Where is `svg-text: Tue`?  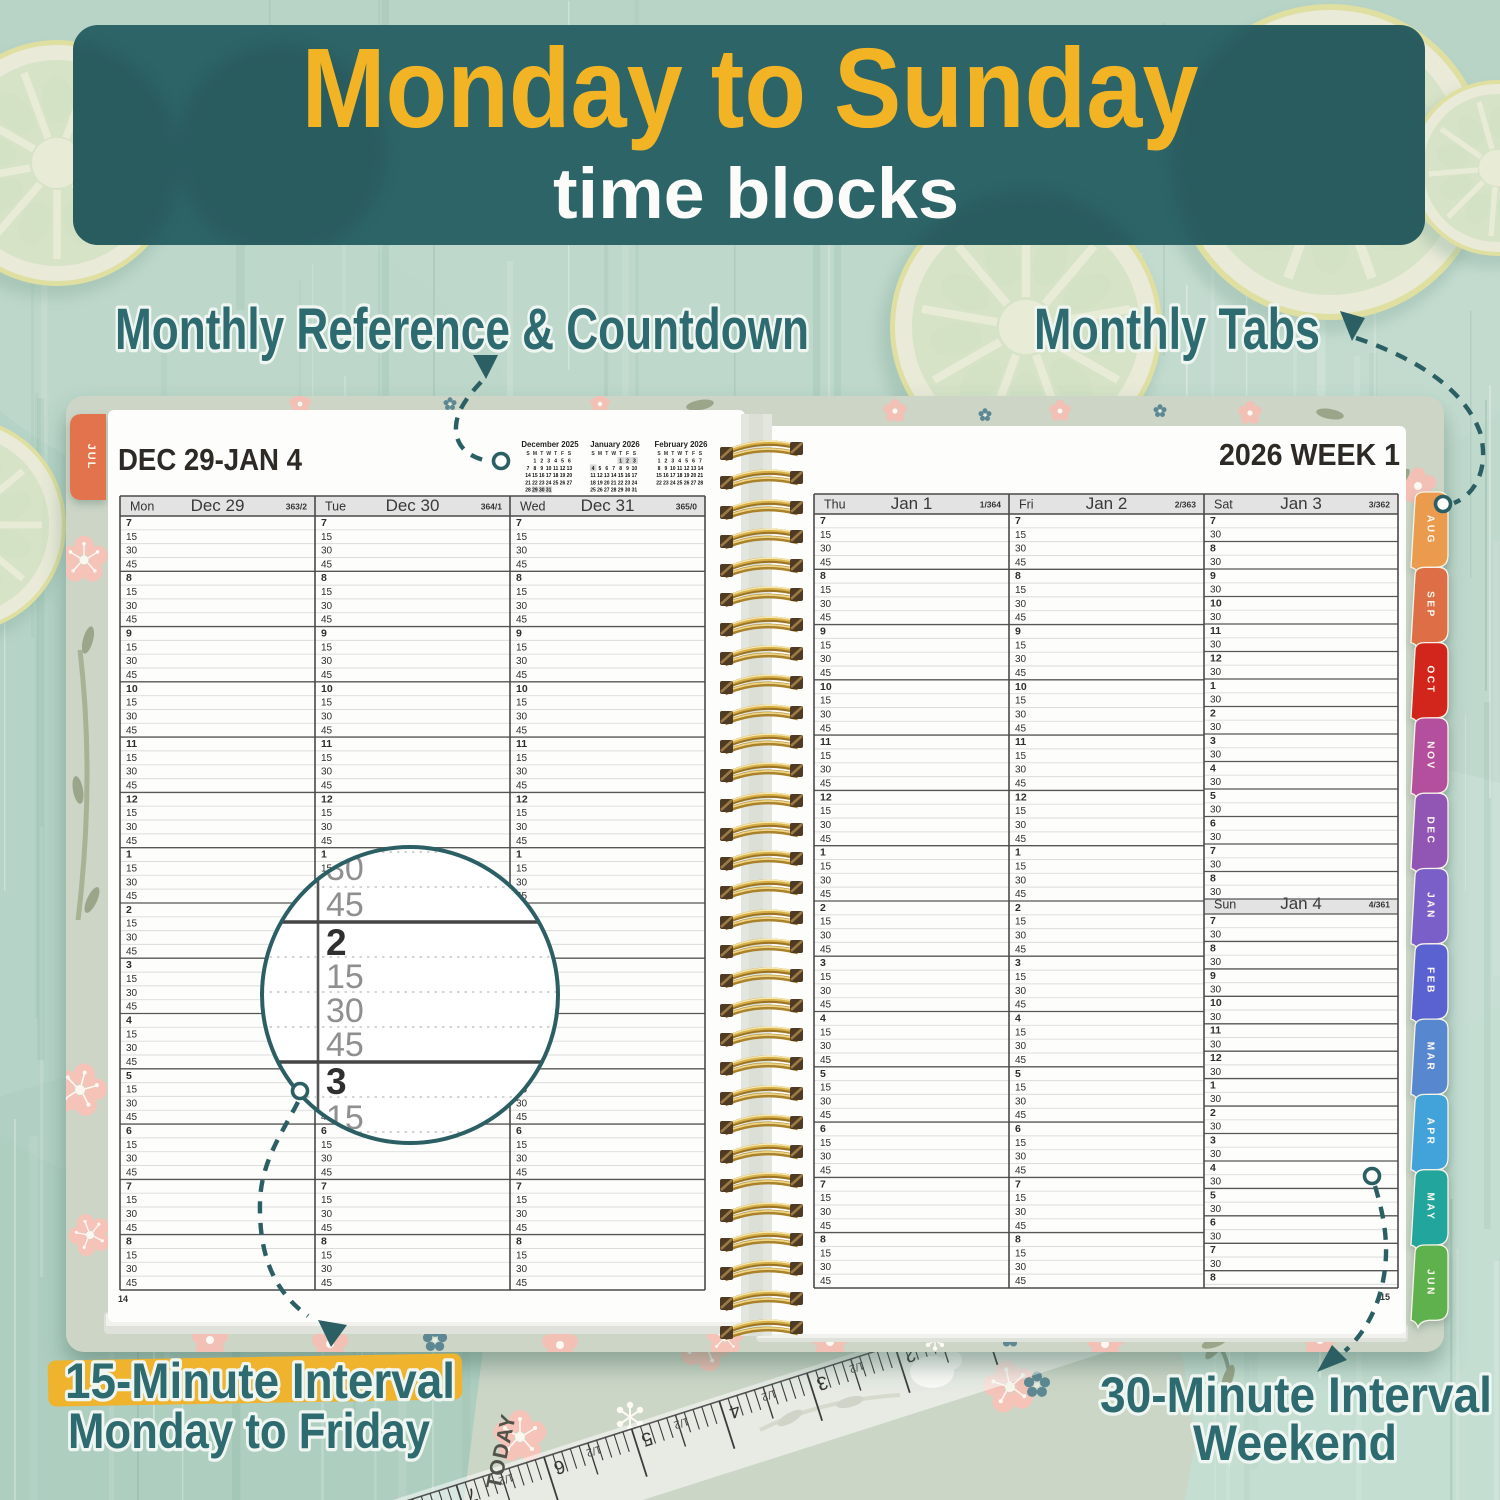 svg-text: Tue is located at coordinates (335, 507).